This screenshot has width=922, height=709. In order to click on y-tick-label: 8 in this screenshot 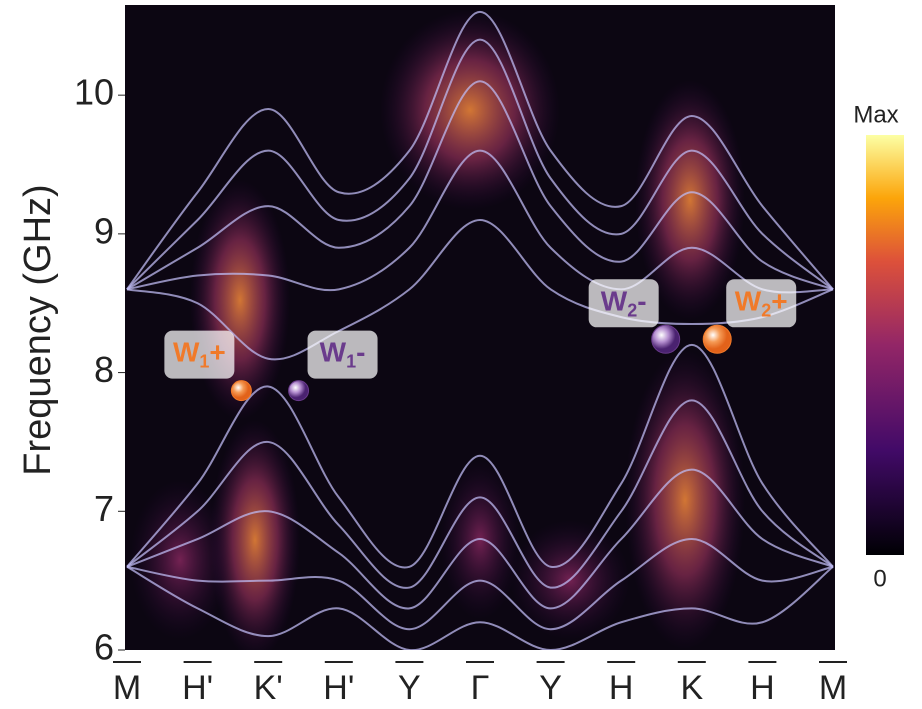, I will do `click(104, 369)`.